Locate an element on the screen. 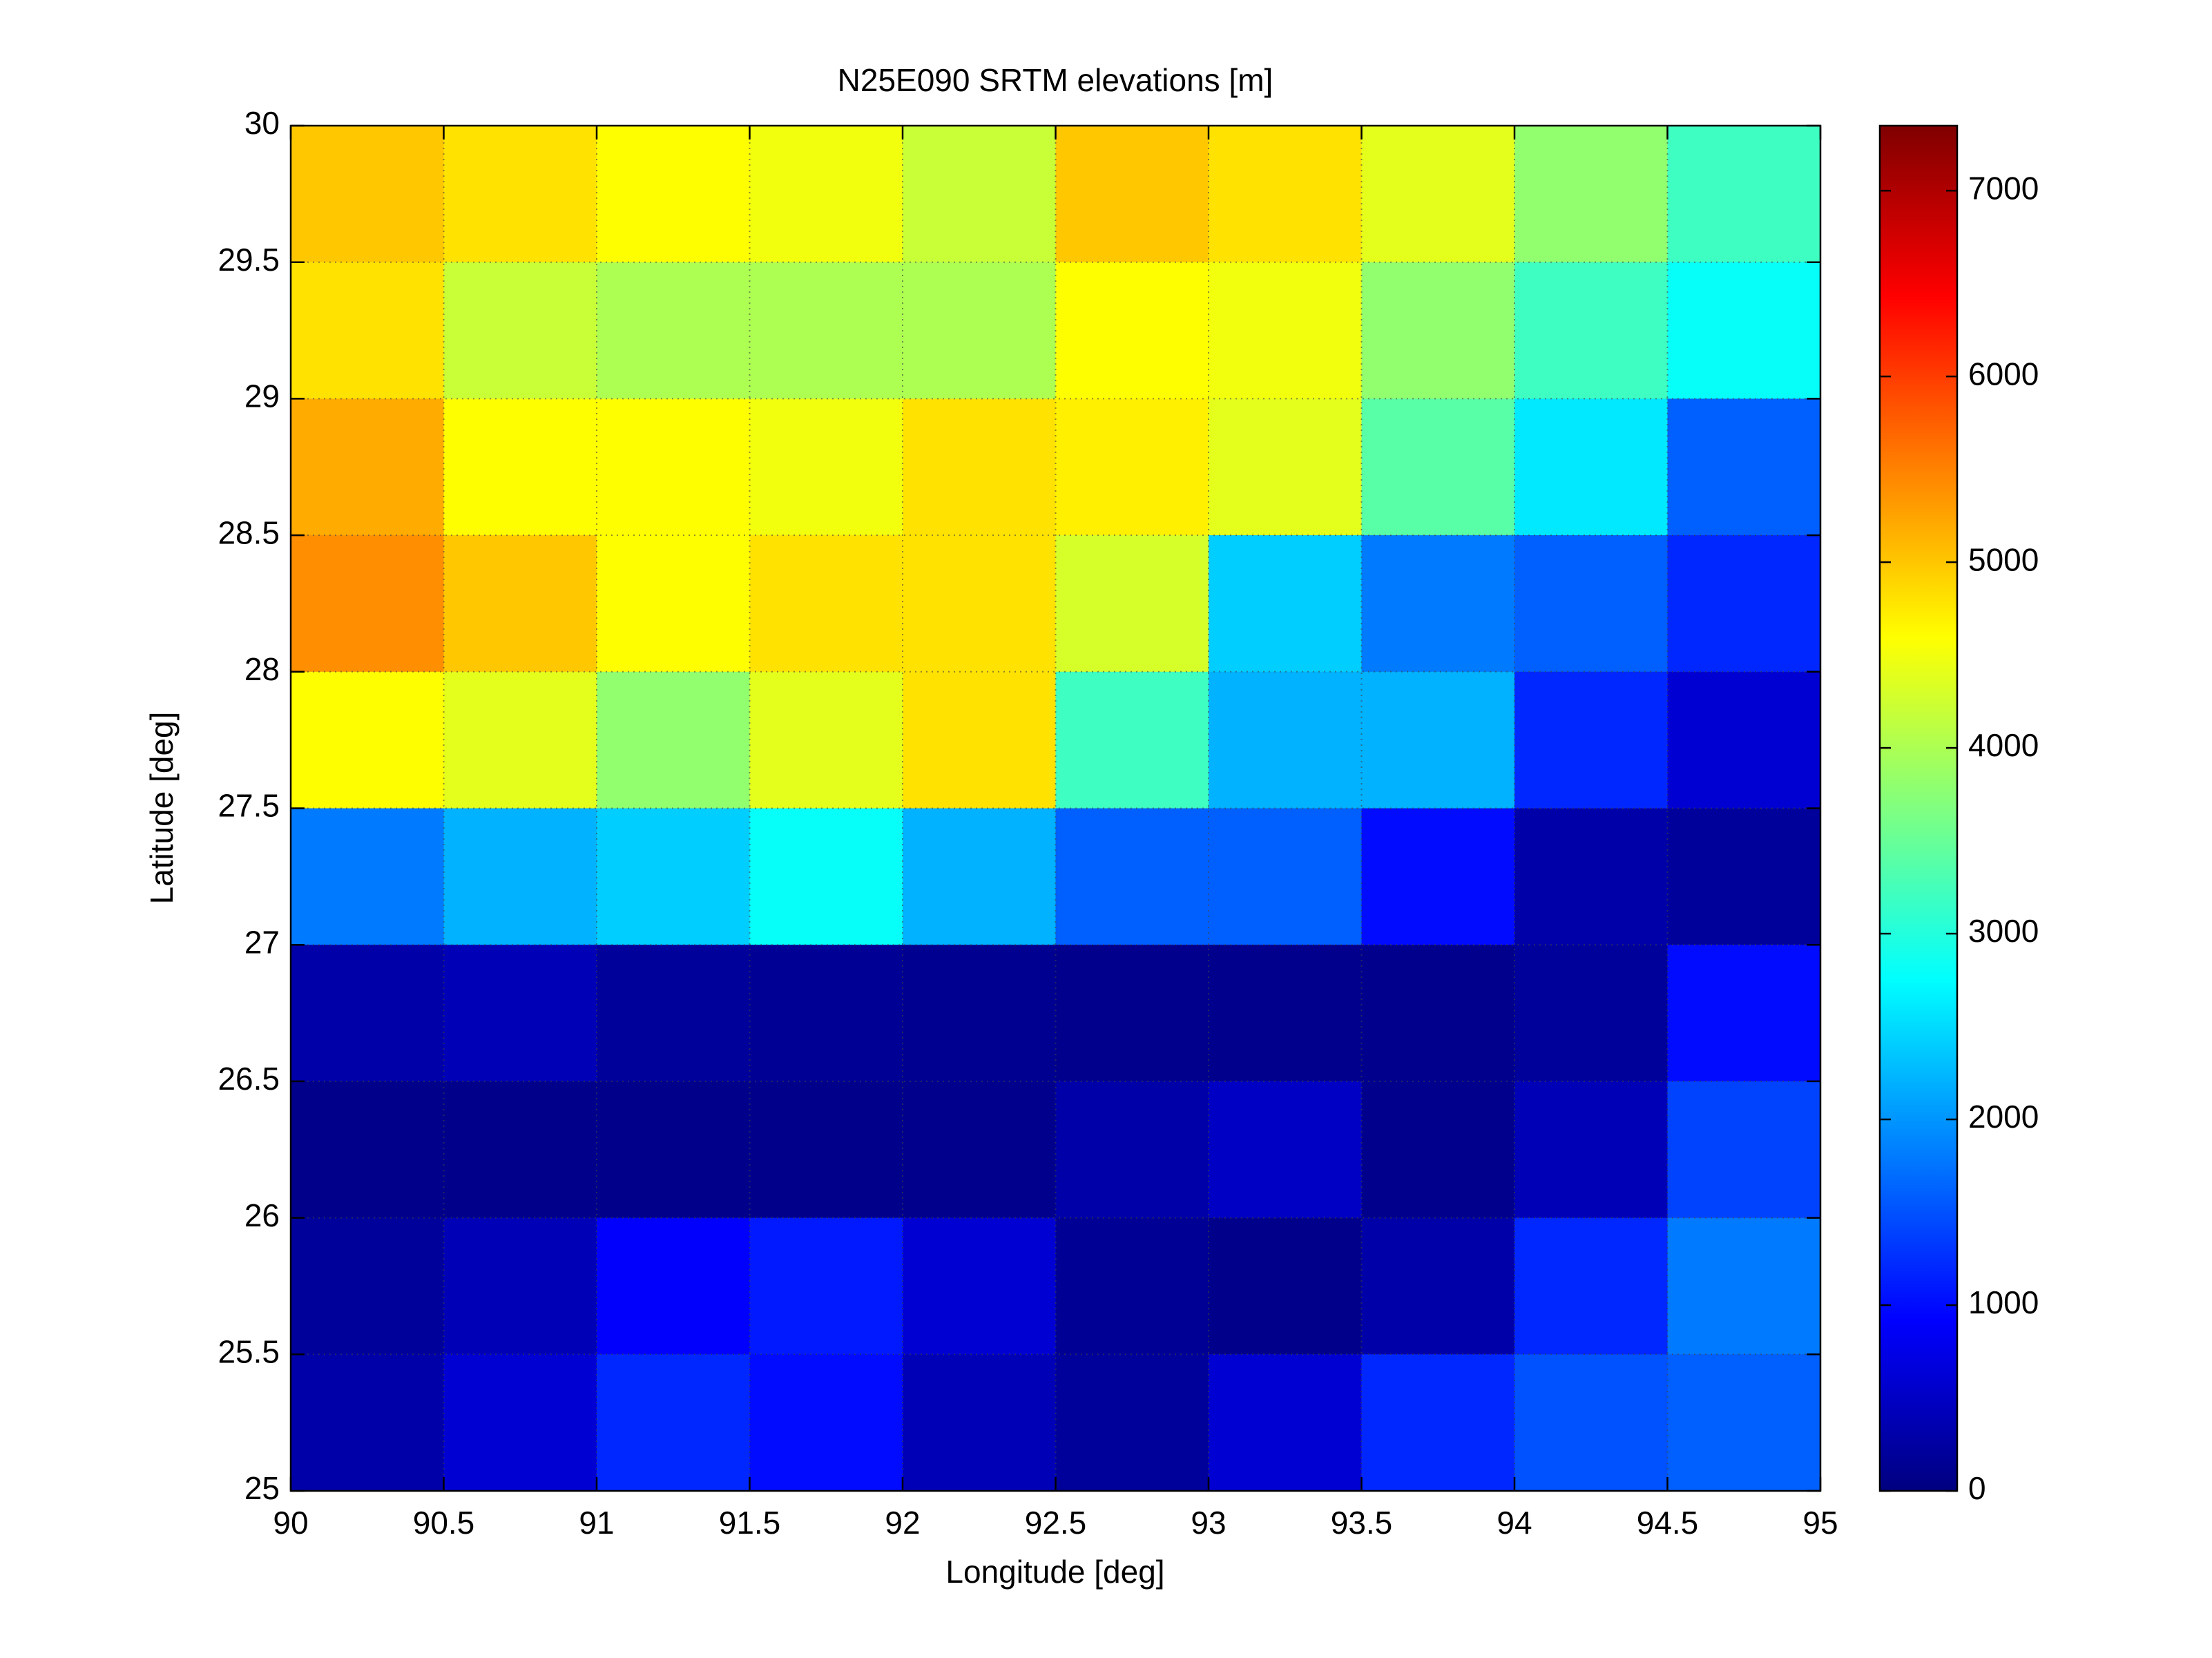  x-tick-label: 91 is located at coordinates (597, 1523).